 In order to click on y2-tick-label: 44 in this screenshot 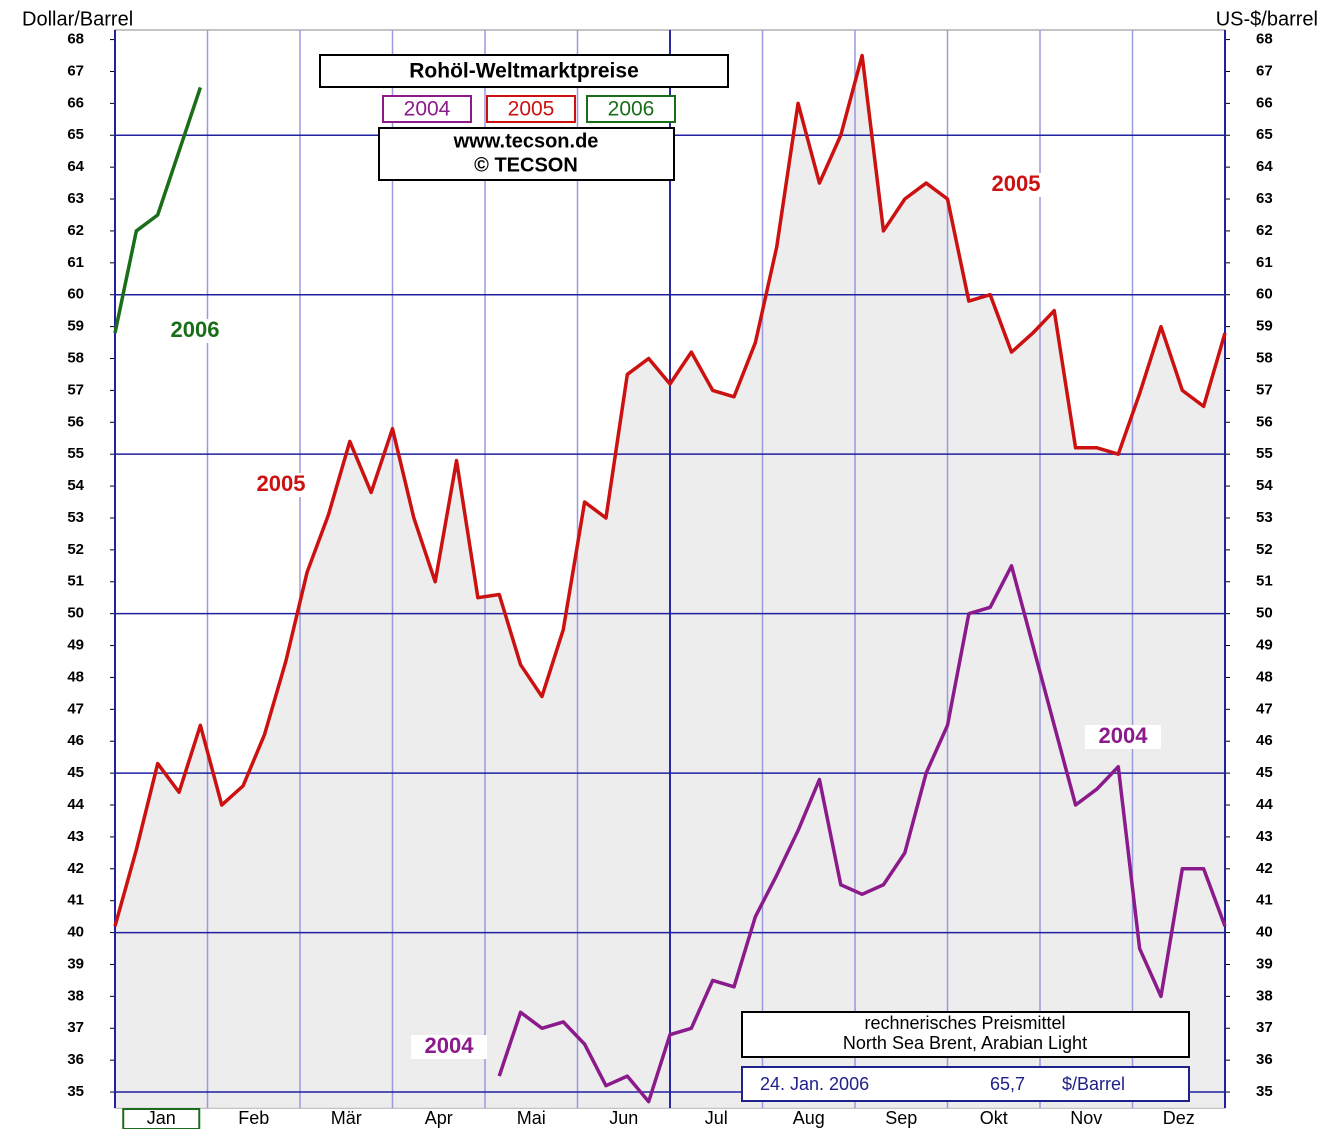, I will do `click(1264, 804)`.